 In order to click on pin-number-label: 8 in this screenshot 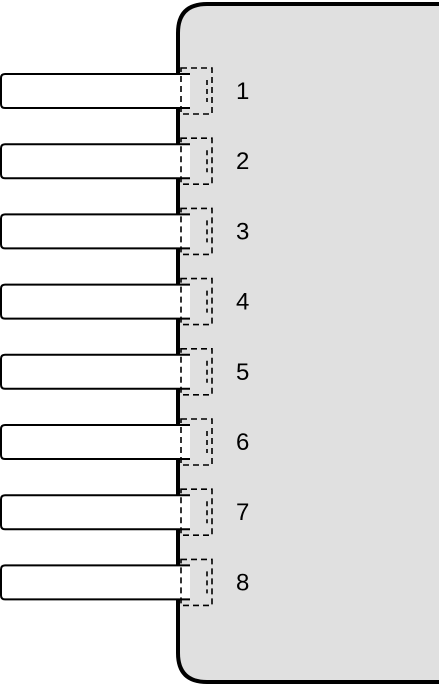, I will do `click(242, 582)`.